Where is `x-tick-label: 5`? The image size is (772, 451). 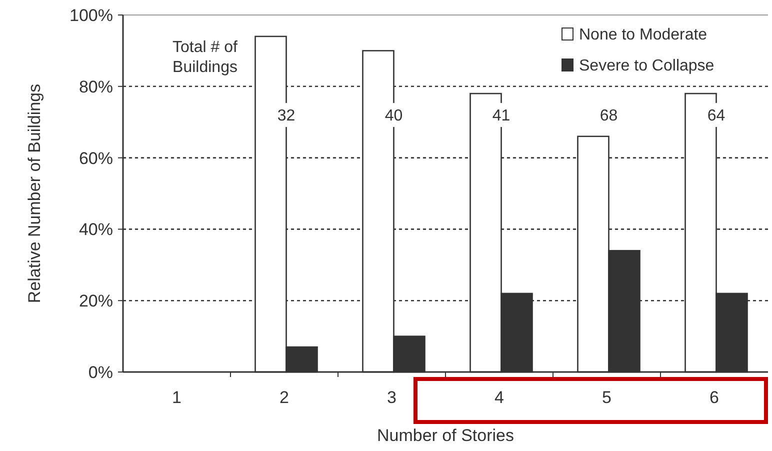
x-tick-label: 5 is located at coordinates (607, 397).